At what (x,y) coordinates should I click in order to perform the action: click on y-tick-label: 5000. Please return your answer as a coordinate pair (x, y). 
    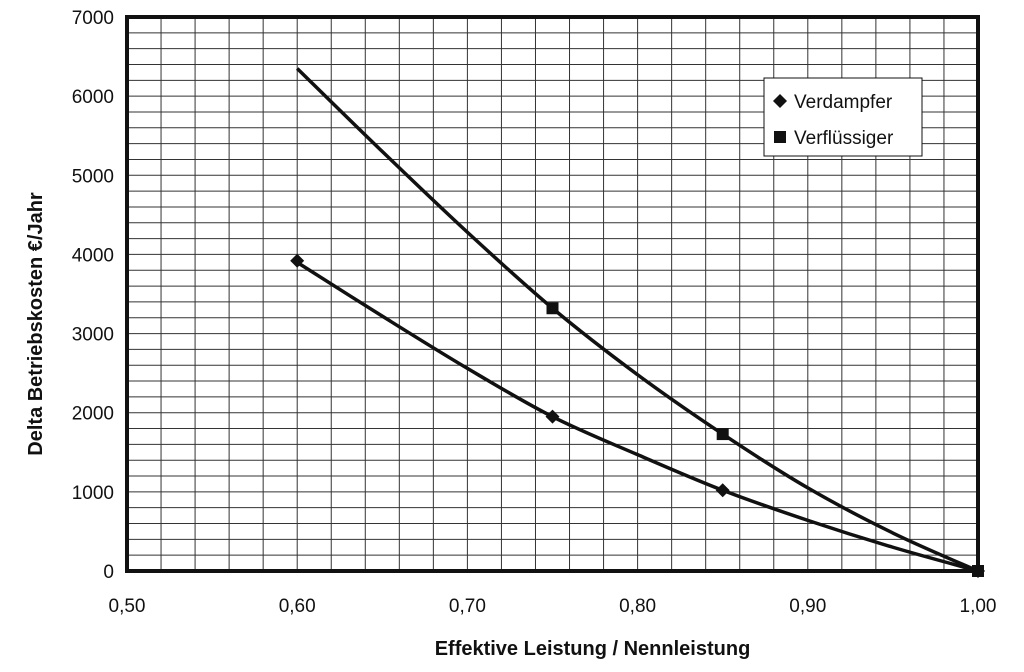
    Looking at the image, I should click on (93, 176).